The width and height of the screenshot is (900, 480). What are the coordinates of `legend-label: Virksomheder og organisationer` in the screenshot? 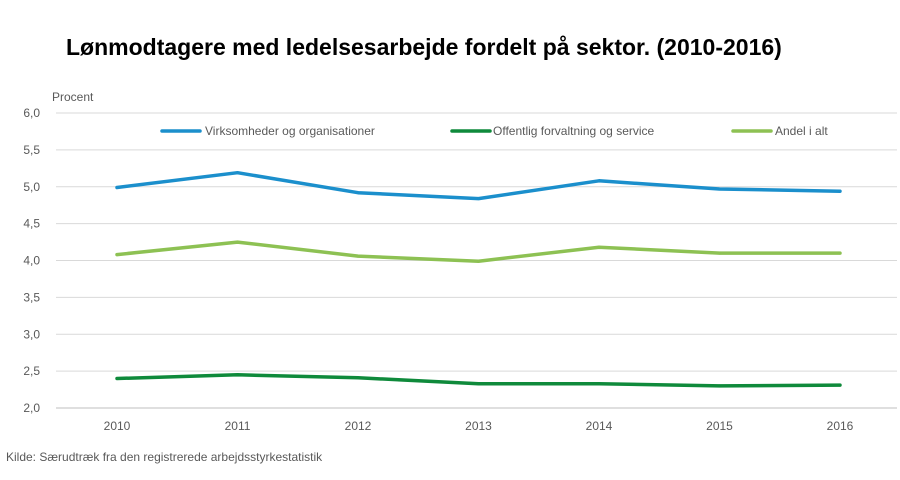 It's located at (290, 131).